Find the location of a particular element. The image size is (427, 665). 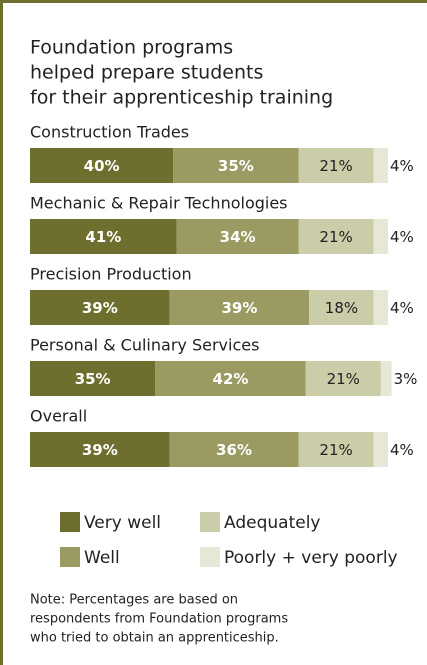

legend-label: Adequately is located at coordinates (272, 523).